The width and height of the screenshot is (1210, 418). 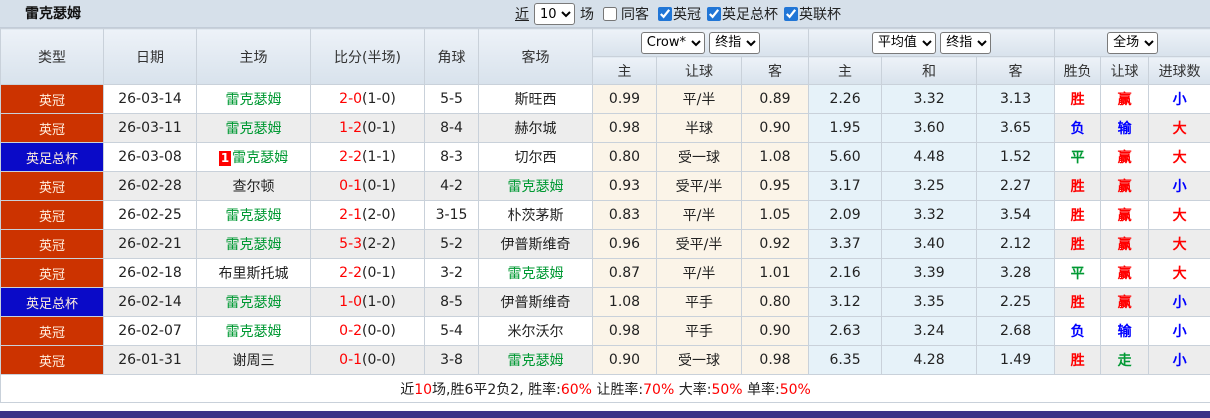 I want to click on avg-home-cell: 3.17, so click(x=845, y=186).